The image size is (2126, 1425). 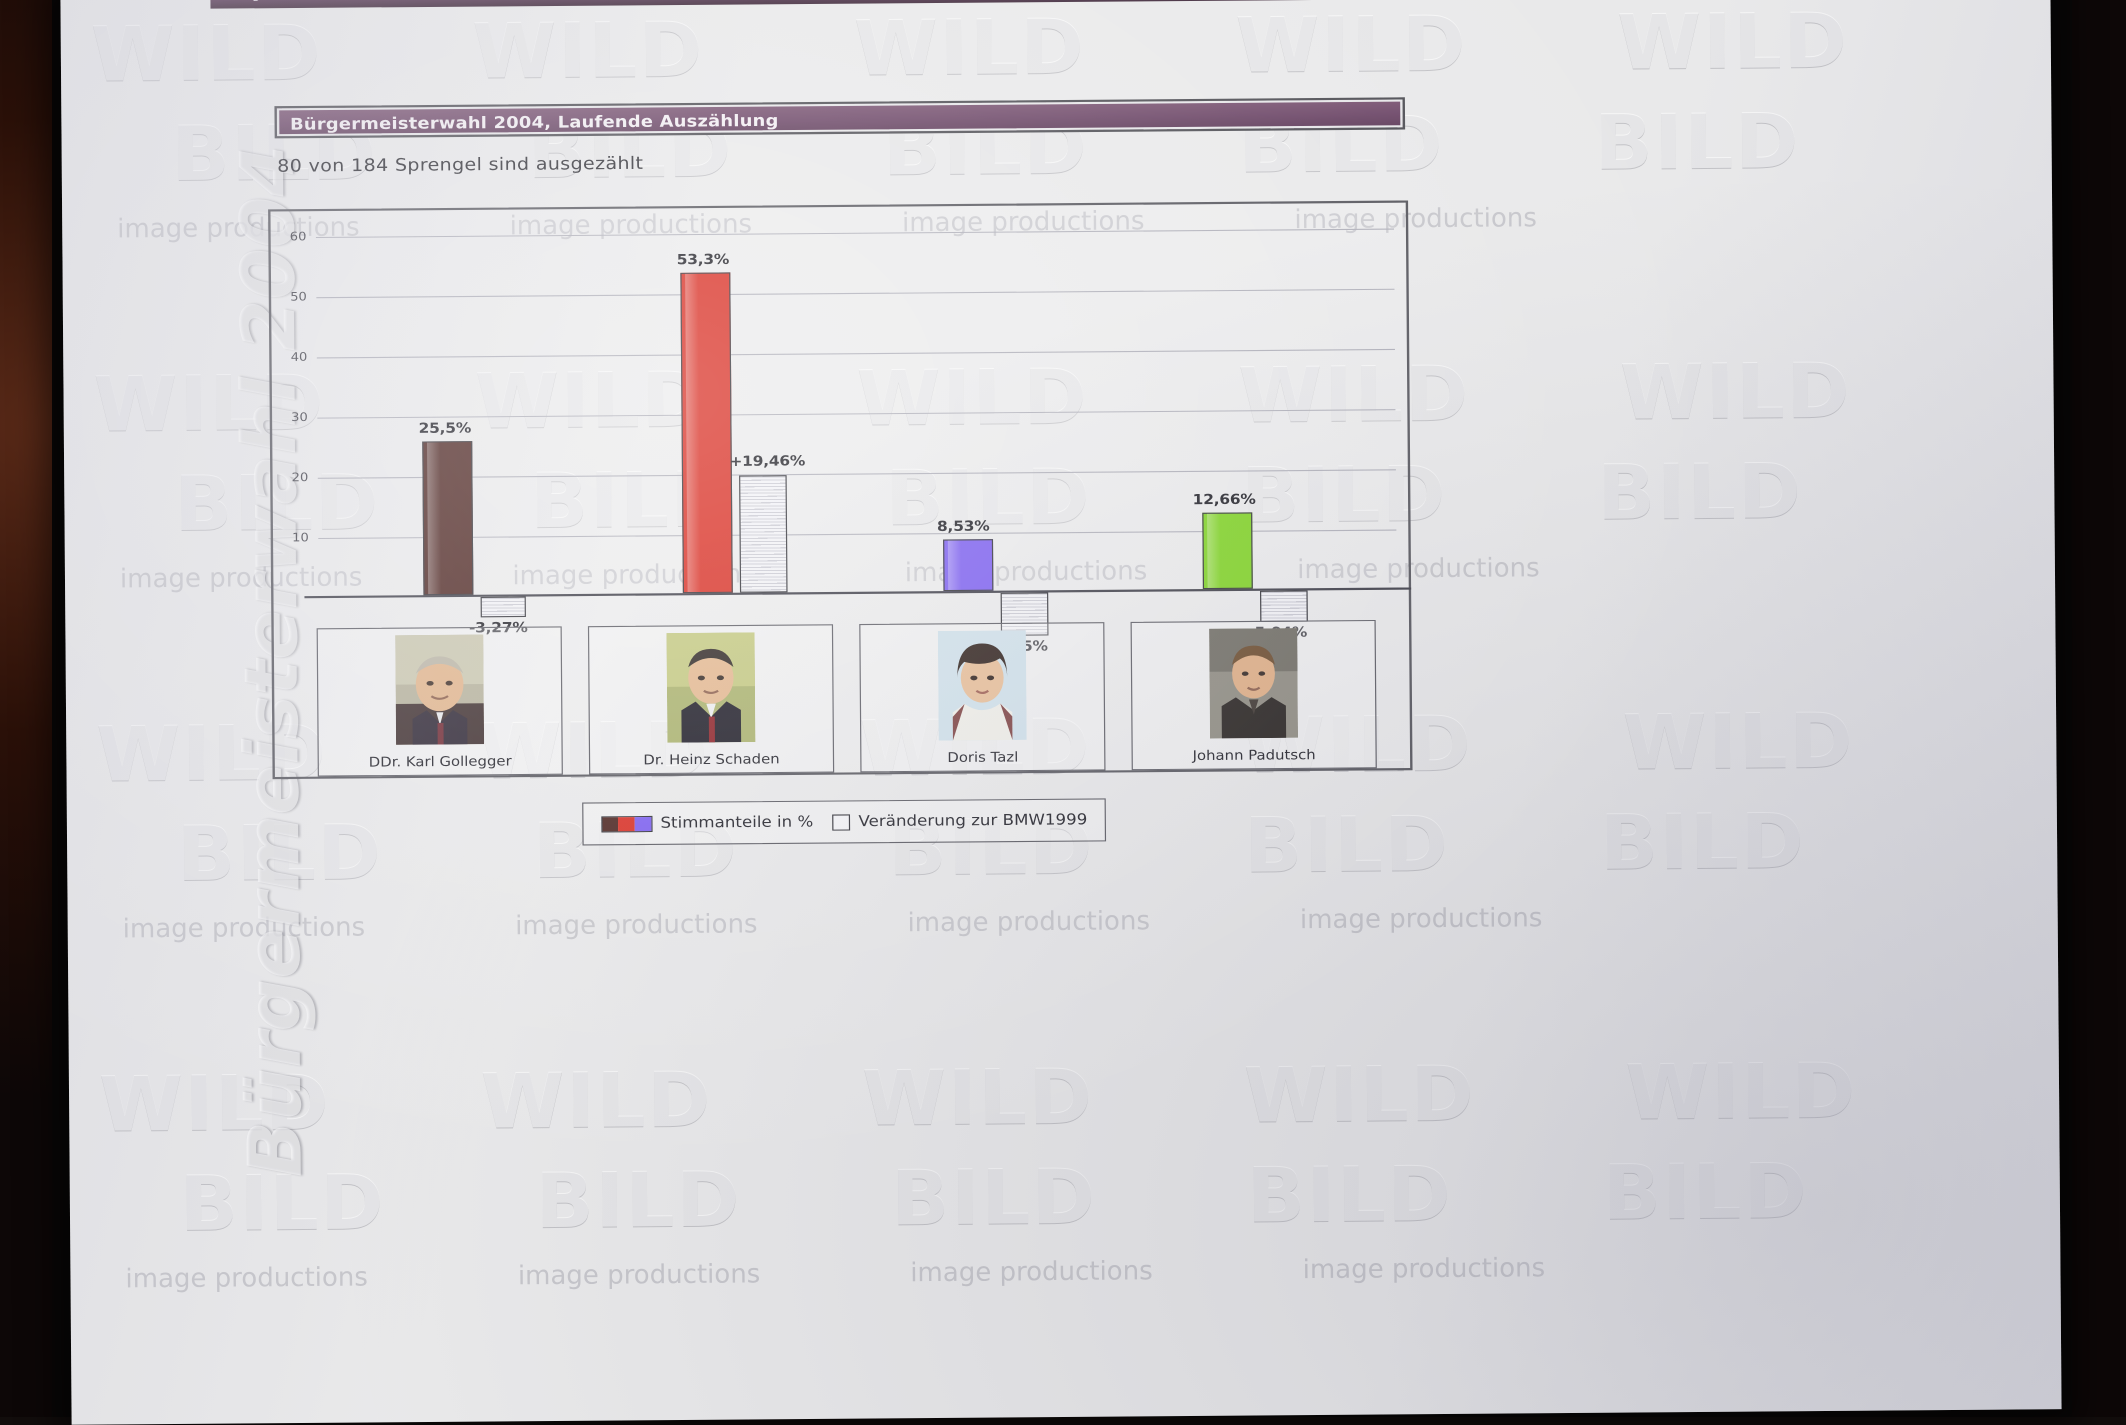 What do you see at coordinates (293, 538) in the screenshot?
I see `ytick-10: 10` at bounding box center [293, 538].